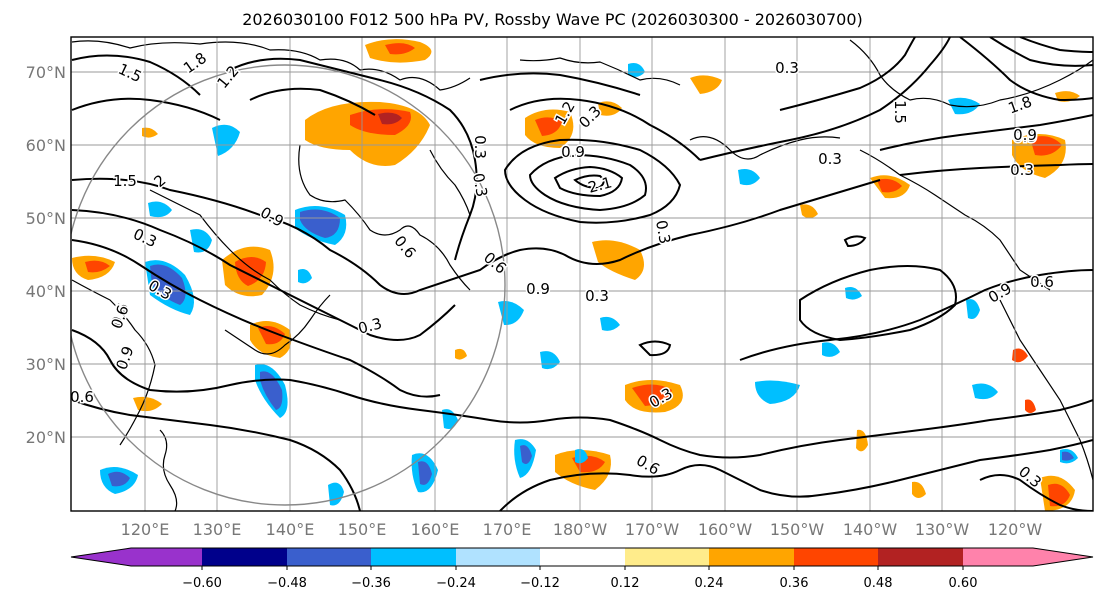 Image resolution: width=1105 pixels, height=604 pixels. What do you see at coordinates (942, 529) in the screenshot?
I see `lon-label: 130°W` at bounding box center [942, 529].